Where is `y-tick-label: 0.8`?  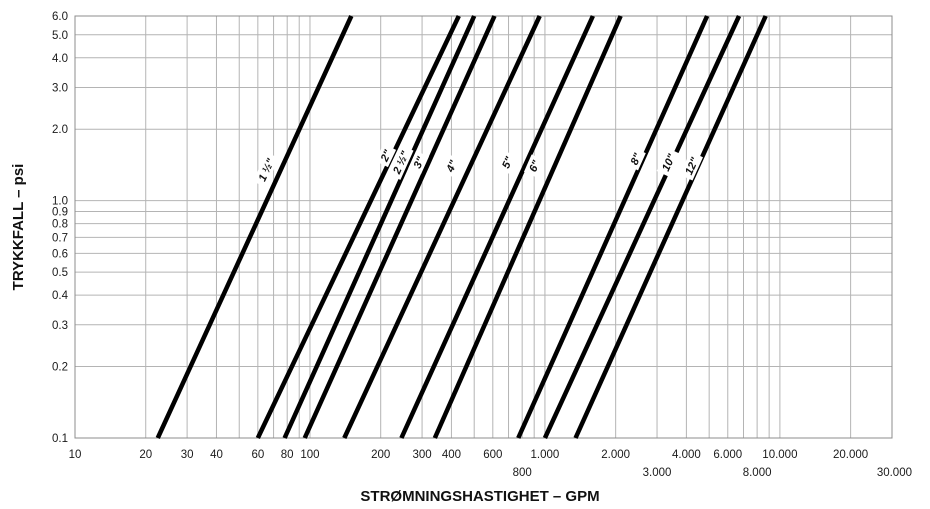 y-tick-label: 0.8 is located at coordinates (60, 225).